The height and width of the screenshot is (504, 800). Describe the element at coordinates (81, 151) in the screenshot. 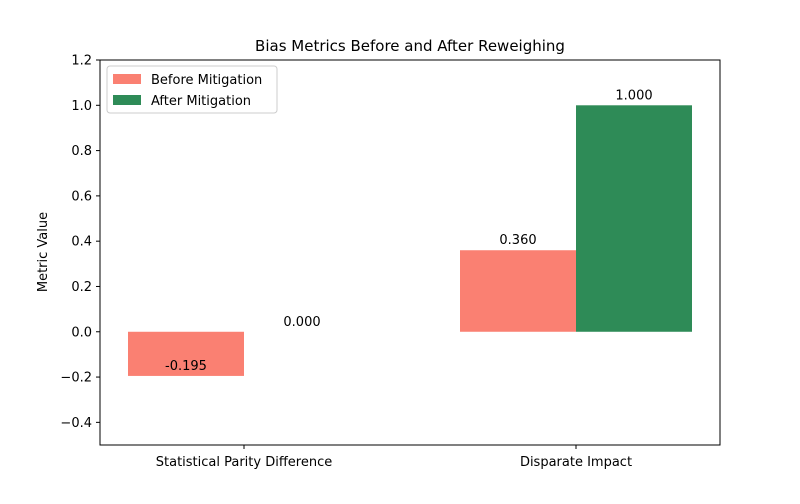

I see `y-tick-label: 0.8` at that location.